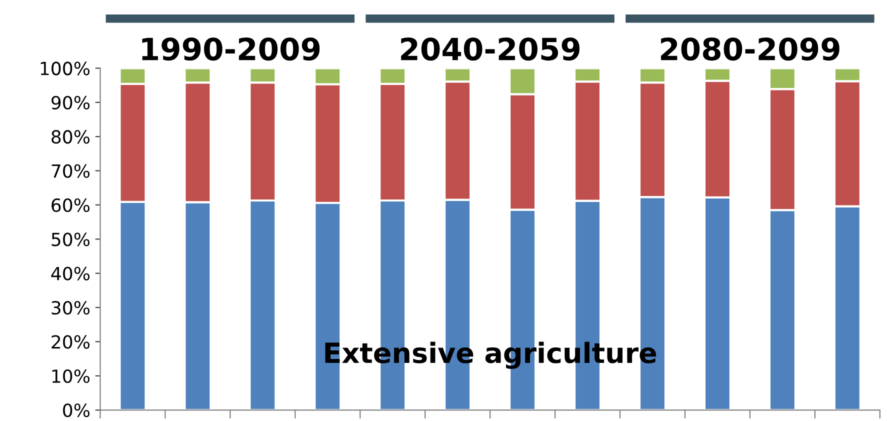 The image size is (887, 421). Describe the element at coordinates (231, 49) in the screenshot. I see `text: 1990-2009` at that location.